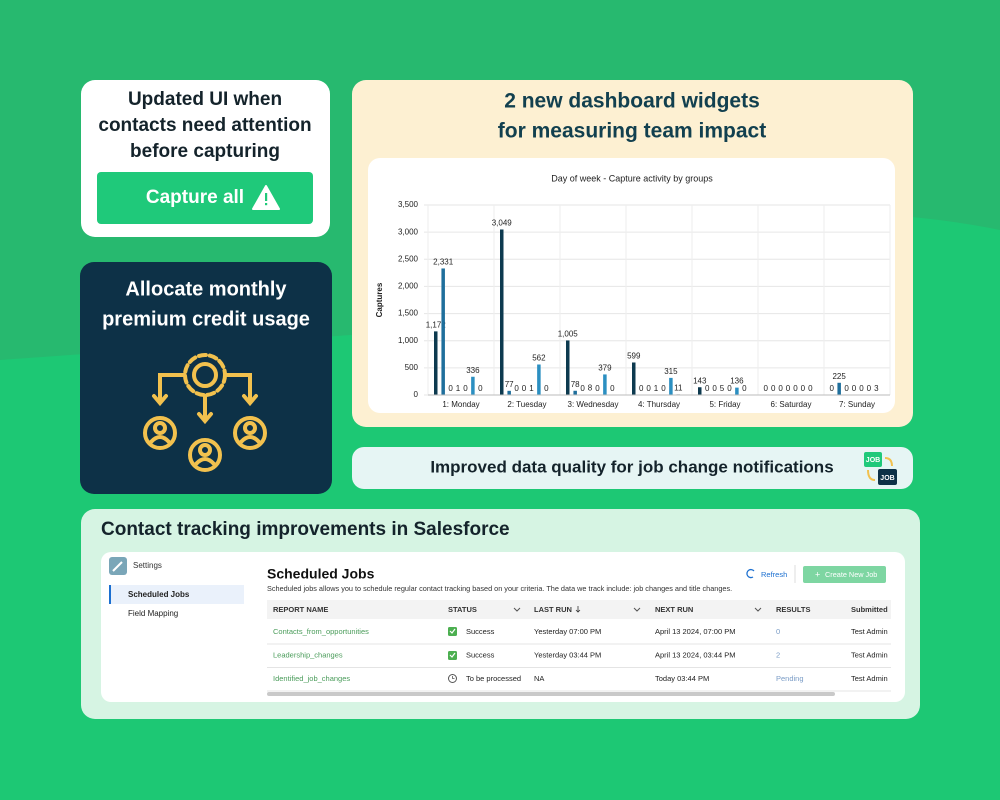  I want to click on y-tick-label: 1,500, so click(408, 313).